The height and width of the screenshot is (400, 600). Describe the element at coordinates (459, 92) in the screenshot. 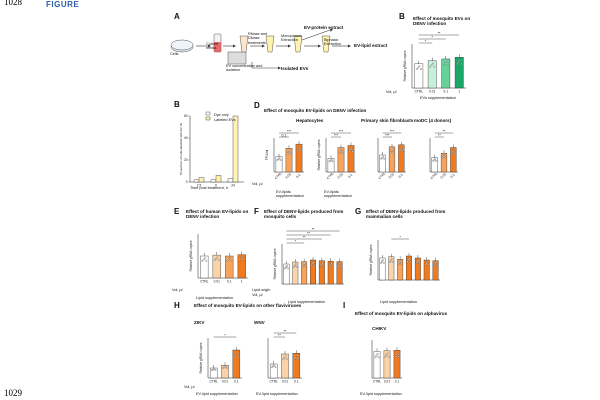

I see `x-tick-label: 1` at that location.